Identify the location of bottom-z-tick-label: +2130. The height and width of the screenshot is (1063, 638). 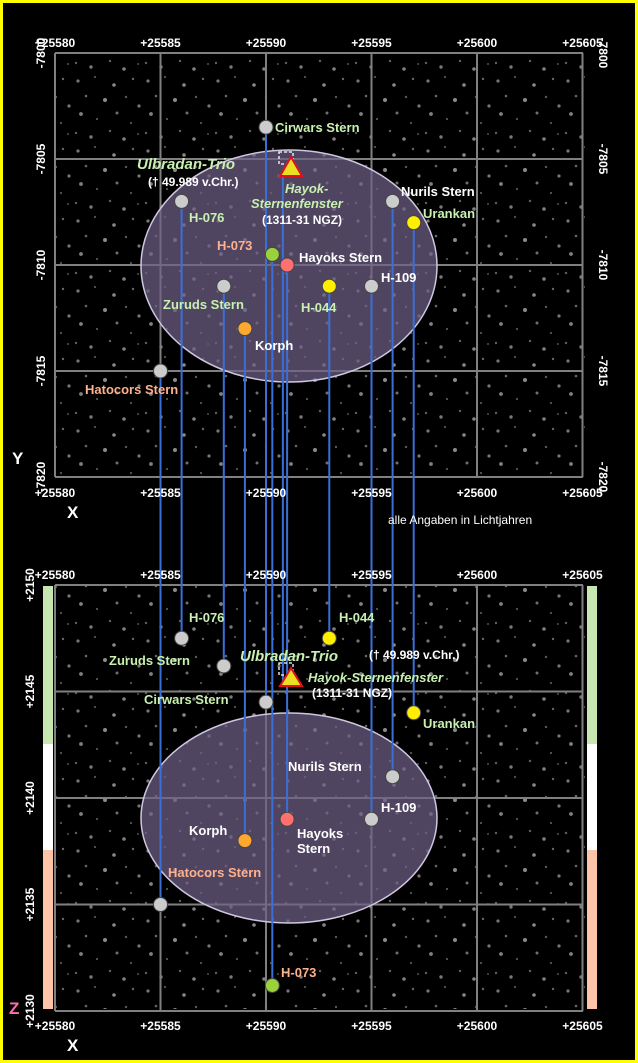
(30, 1011).